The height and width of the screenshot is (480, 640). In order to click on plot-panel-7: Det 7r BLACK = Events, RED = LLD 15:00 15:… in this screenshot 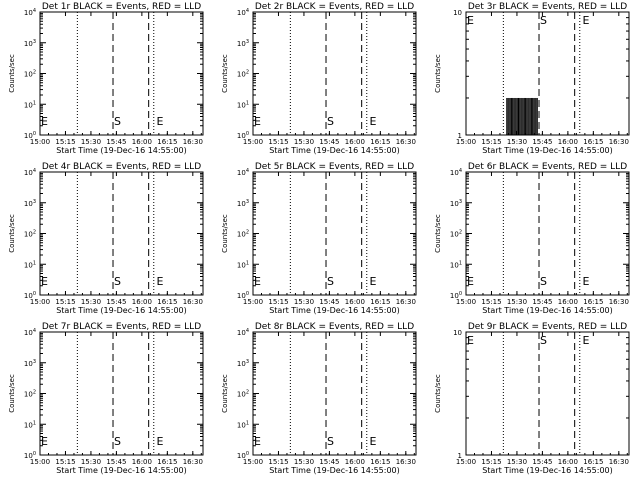, I will do `click(106, 398)`.